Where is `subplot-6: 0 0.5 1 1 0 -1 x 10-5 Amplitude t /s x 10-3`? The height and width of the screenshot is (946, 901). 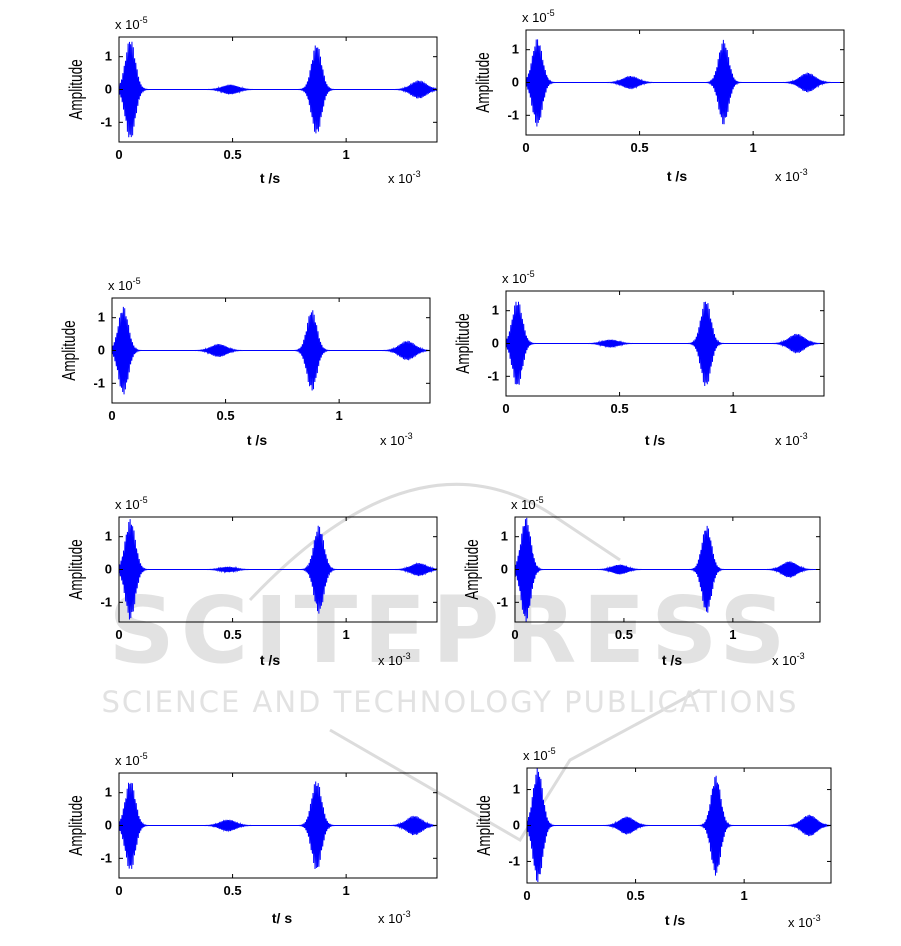 subplot-6: 0 0.5 1 1 0 -1 x 10-5 Amplitude t /s x 10-3 is located at coordinates (641, 581).